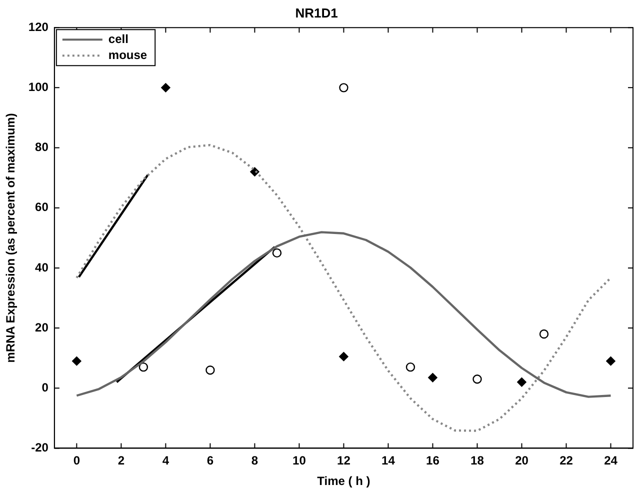 This screenshot has width=641, height=489. I want to click on x-tick-label: 24, so click(611, 461).